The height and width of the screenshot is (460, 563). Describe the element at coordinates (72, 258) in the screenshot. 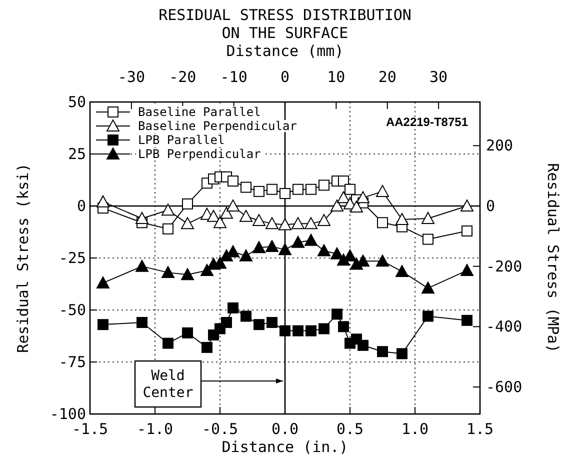

I see `y-tick-label: -25` at that location.